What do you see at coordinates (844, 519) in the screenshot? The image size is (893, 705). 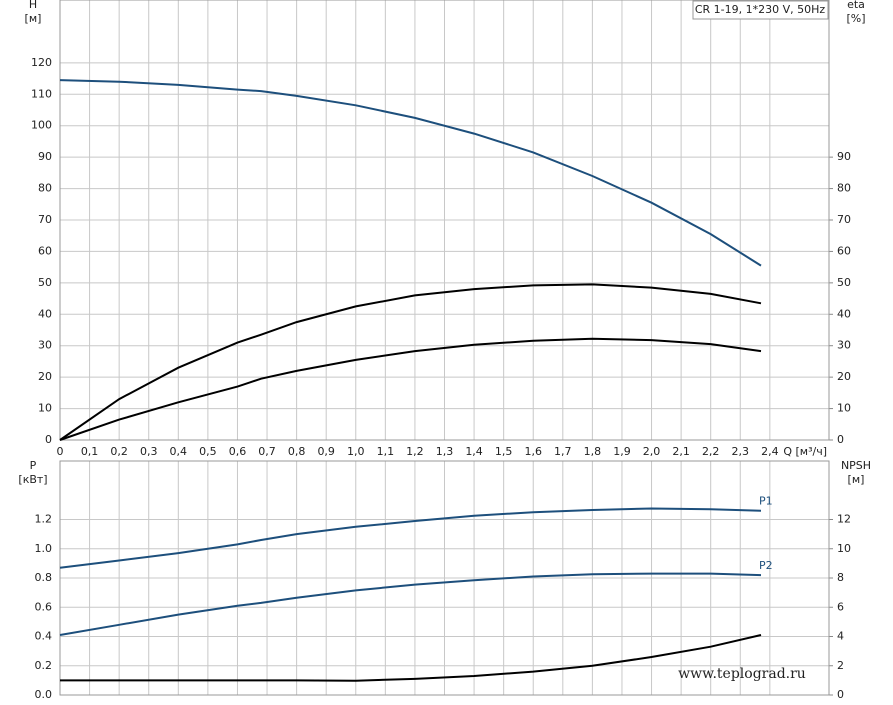 I see `y2-tick-label: 12` at bounding box center [844, 519].